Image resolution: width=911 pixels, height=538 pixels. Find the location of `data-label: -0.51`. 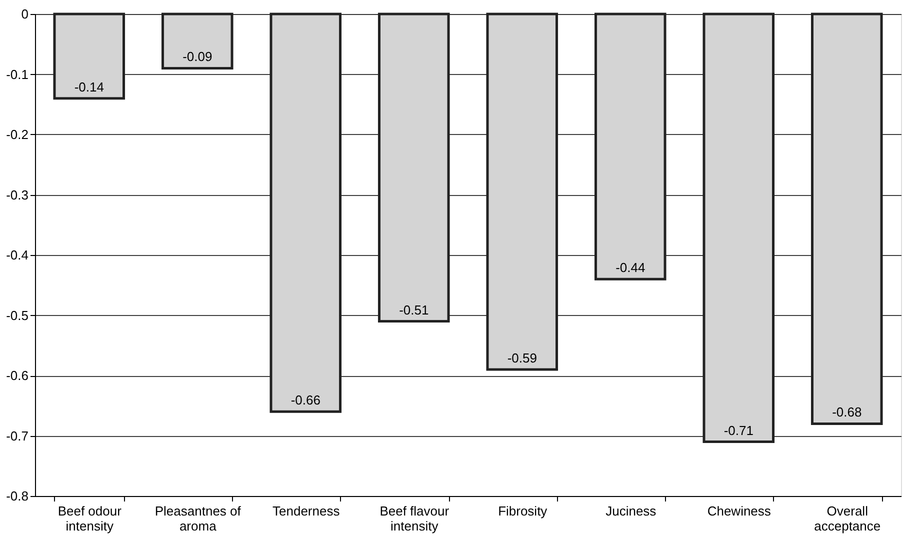

data-label: -0.51 is located at coordinates (414, 310).